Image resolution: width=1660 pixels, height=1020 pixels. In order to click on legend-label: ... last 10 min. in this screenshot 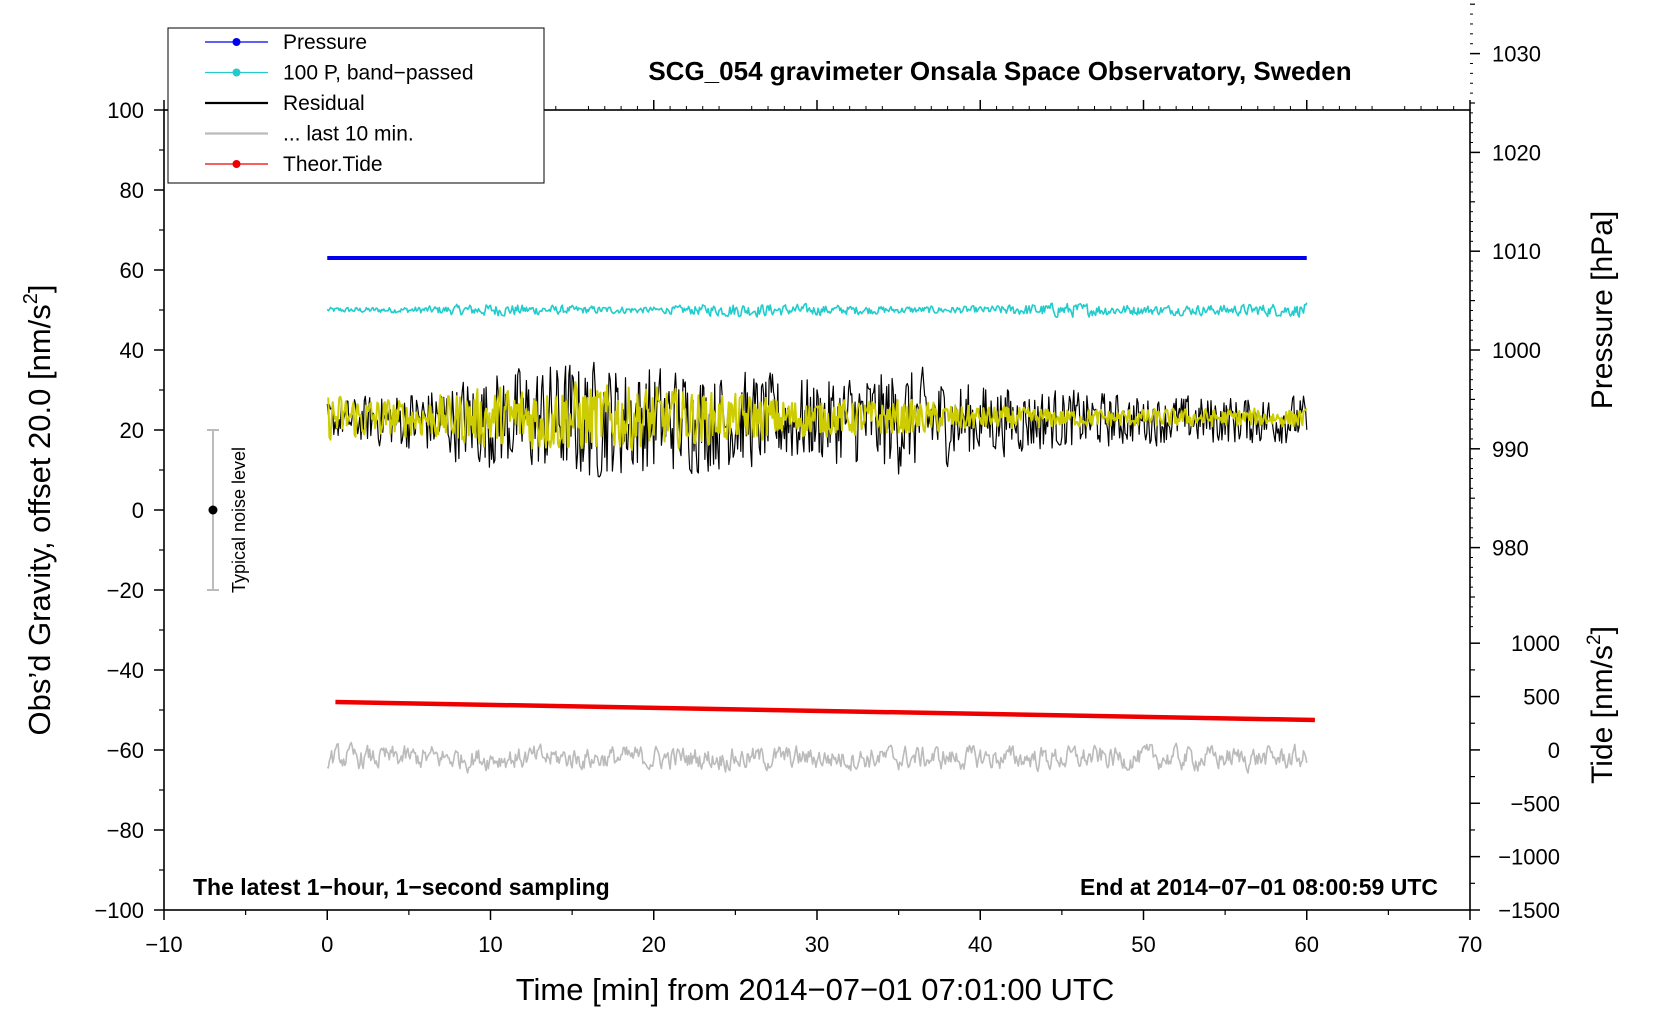, I will do `click(348, 134)`.